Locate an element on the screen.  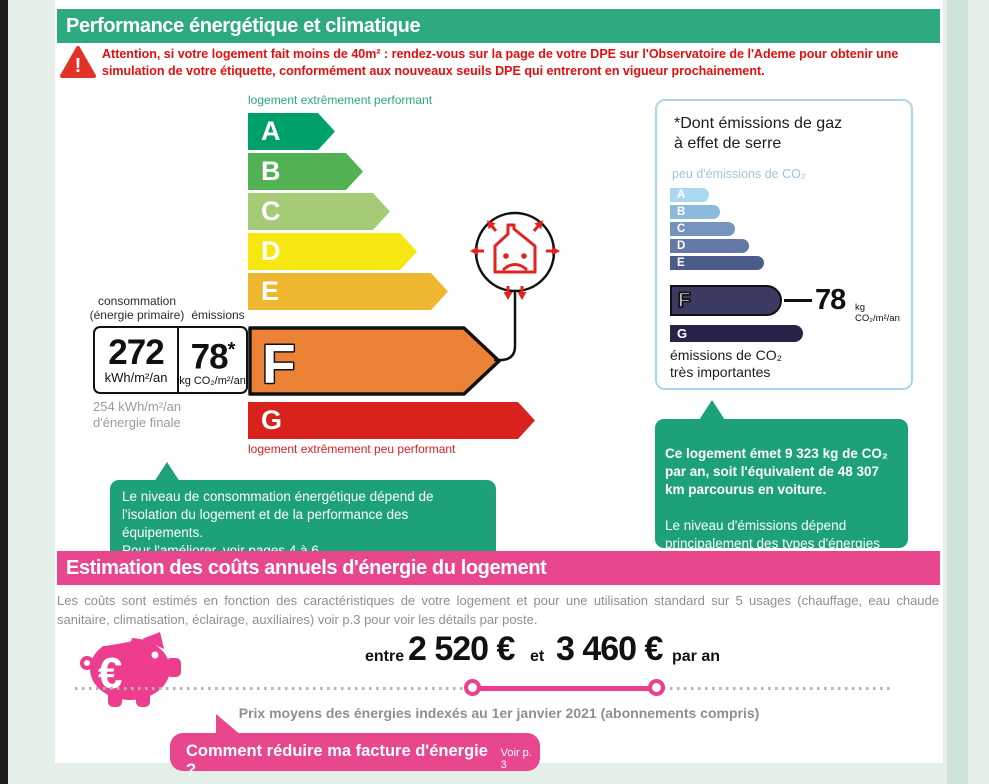
sad-house-icon is located at coordinates (515, 286).